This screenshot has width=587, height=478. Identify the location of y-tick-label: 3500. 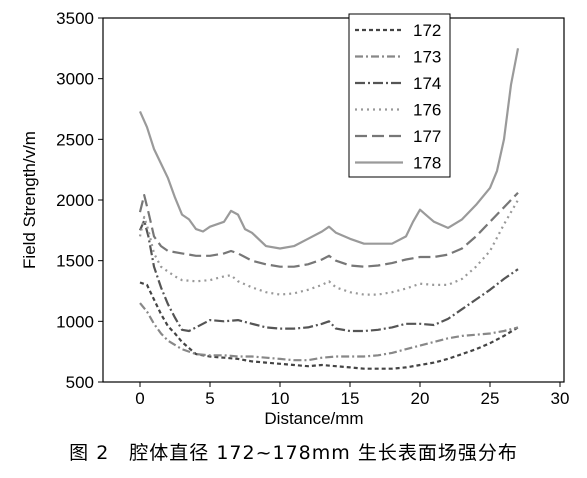
(75, 18).